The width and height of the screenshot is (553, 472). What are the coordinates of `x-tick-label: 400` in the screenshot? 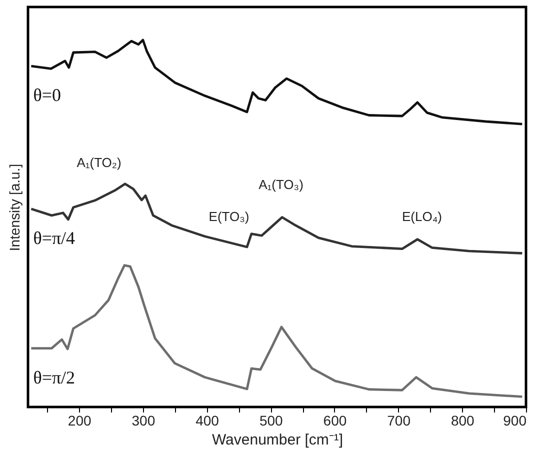 It's located at (208, 420).